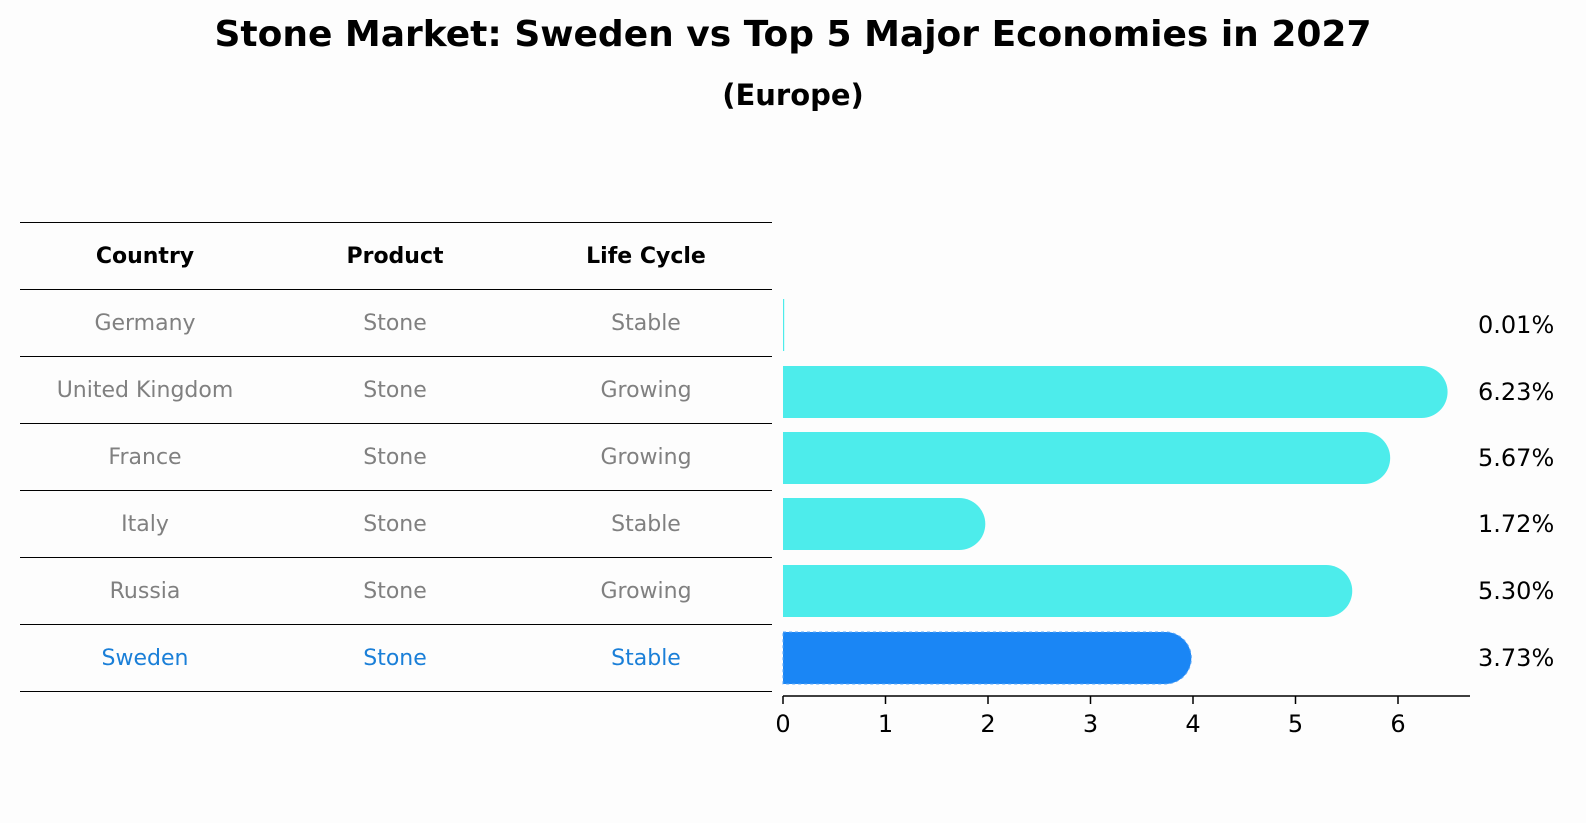 Image resolution: width=1586 pixels, height=823 pixels. What do you see at coordinates (145, 591) in the screenshot?
I see `country-cell: Russia` at bounding box center [145, 591].